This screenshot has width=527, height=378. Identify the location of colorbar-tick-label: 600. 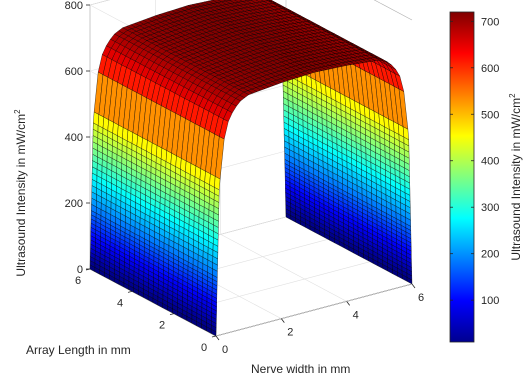
(490, 69).